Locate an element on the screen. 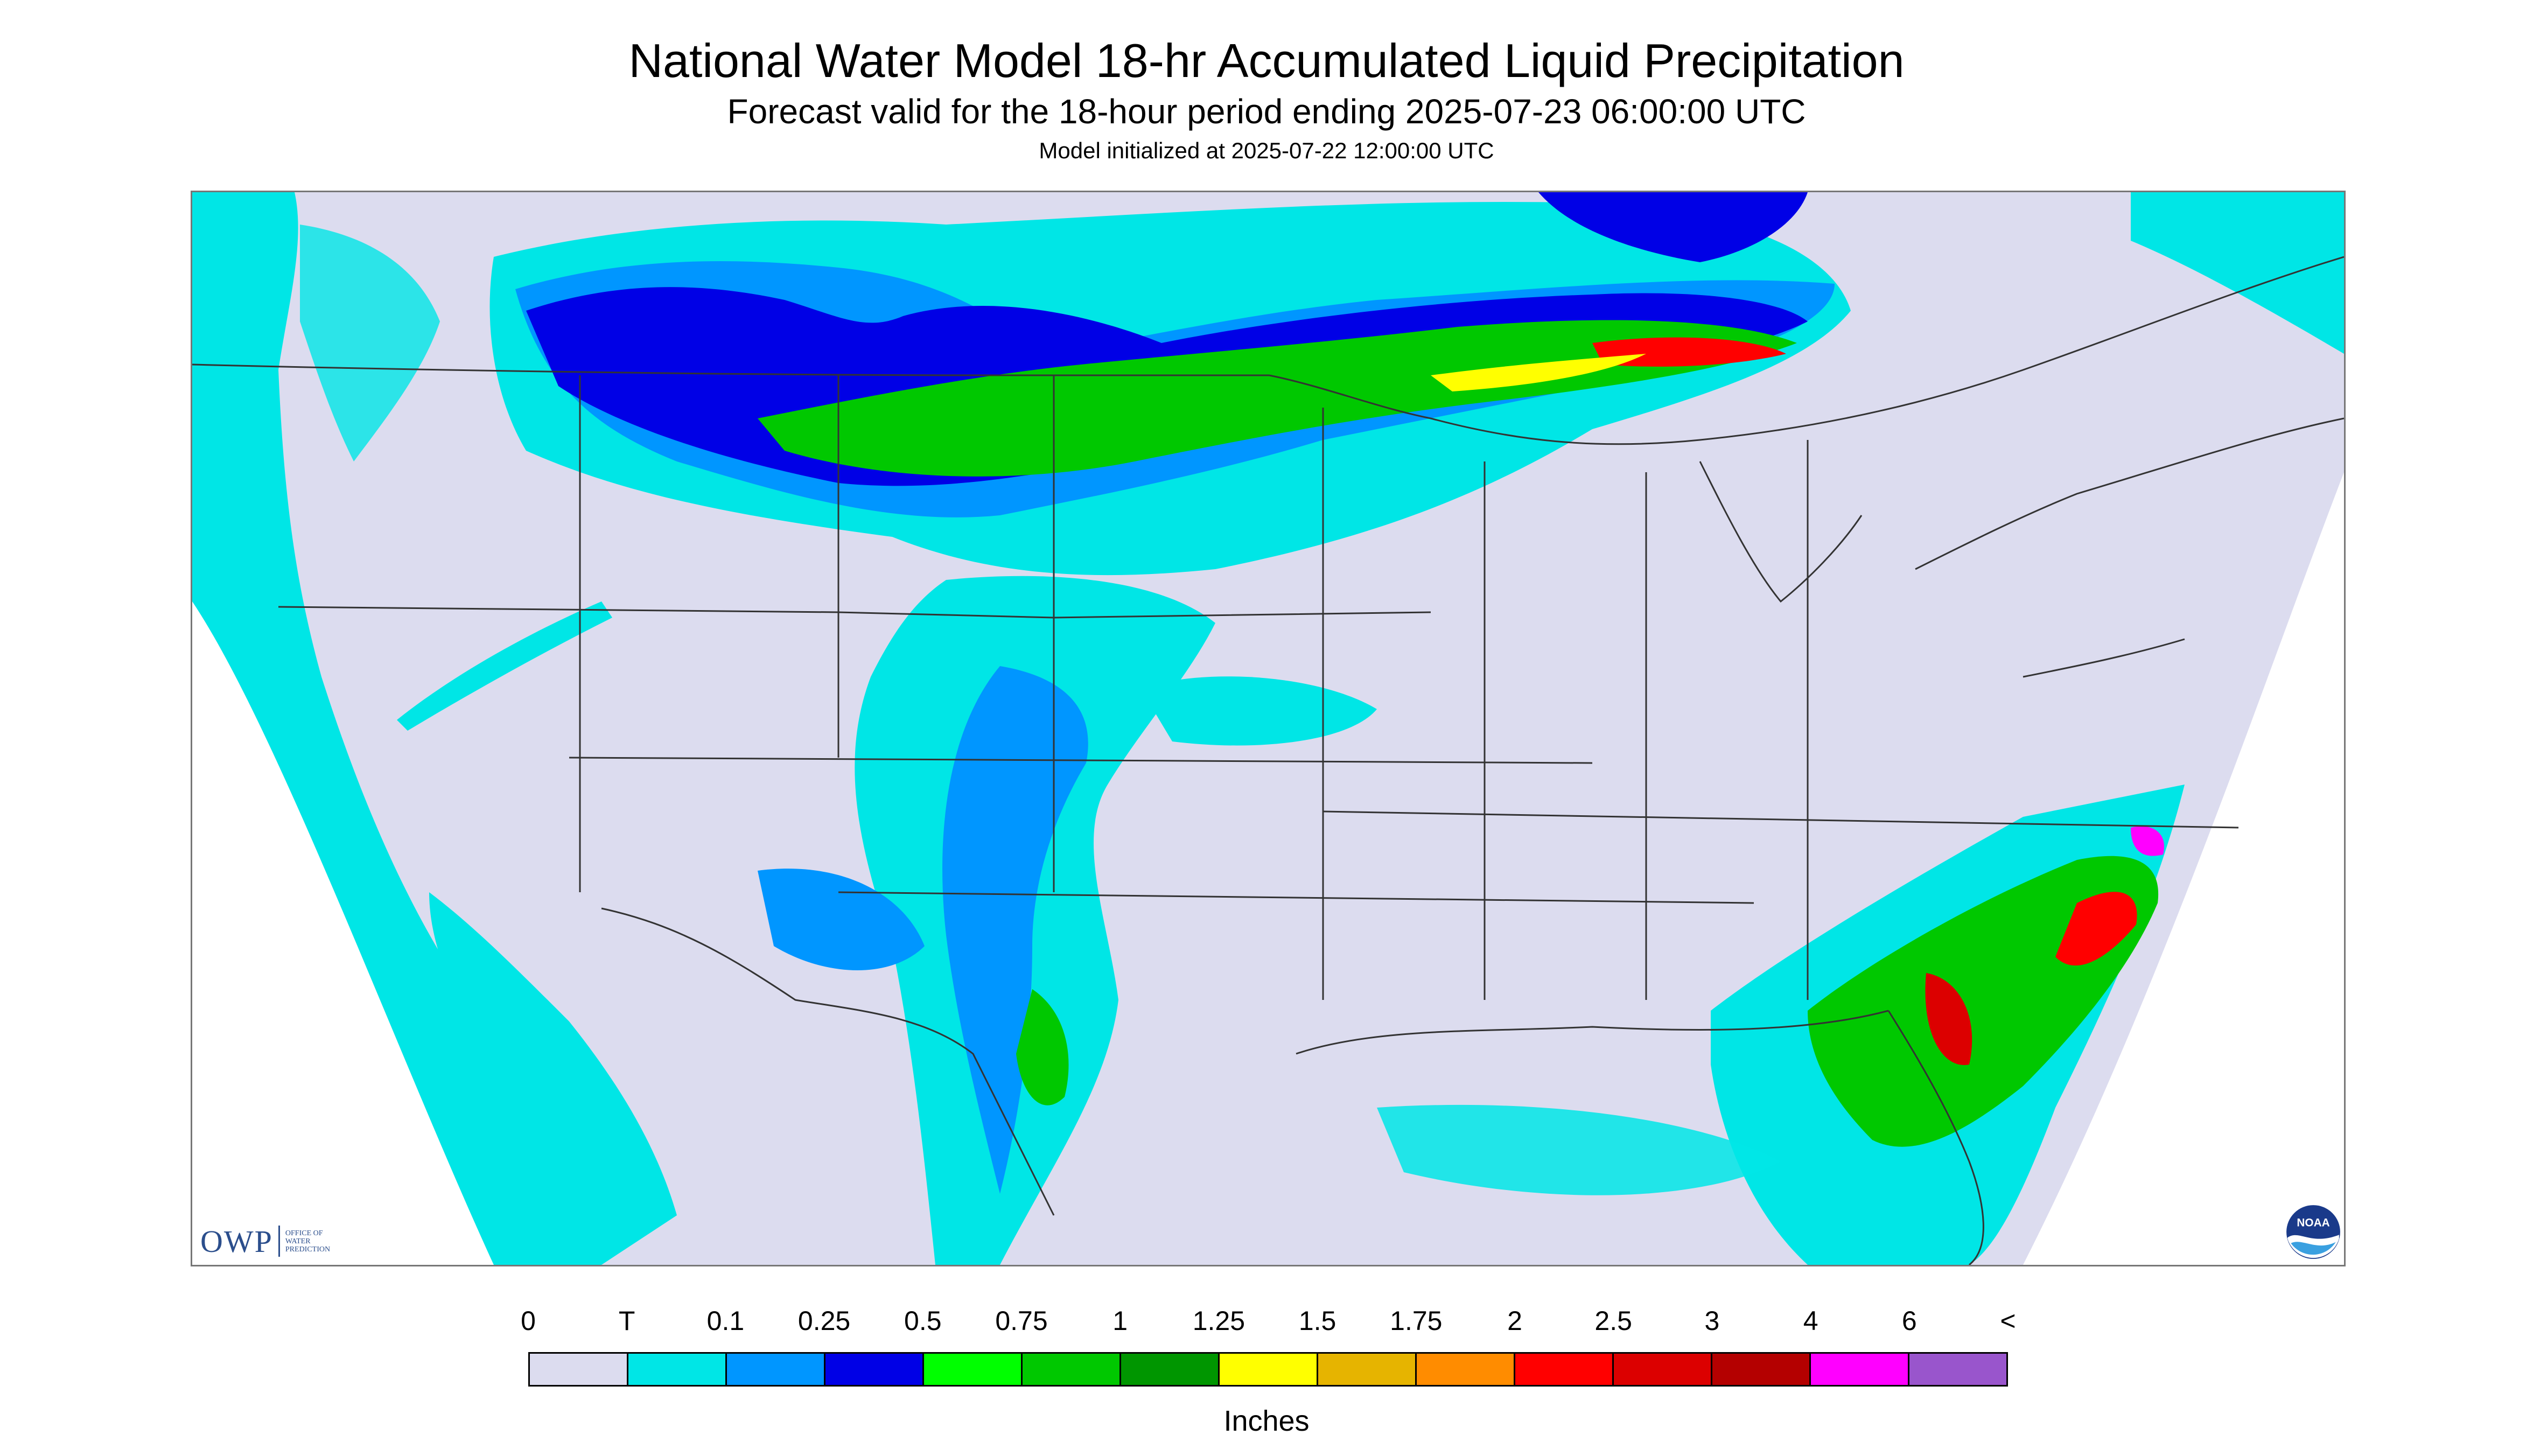  legend-label: 0.1 is located at coordinates (725, 1321).